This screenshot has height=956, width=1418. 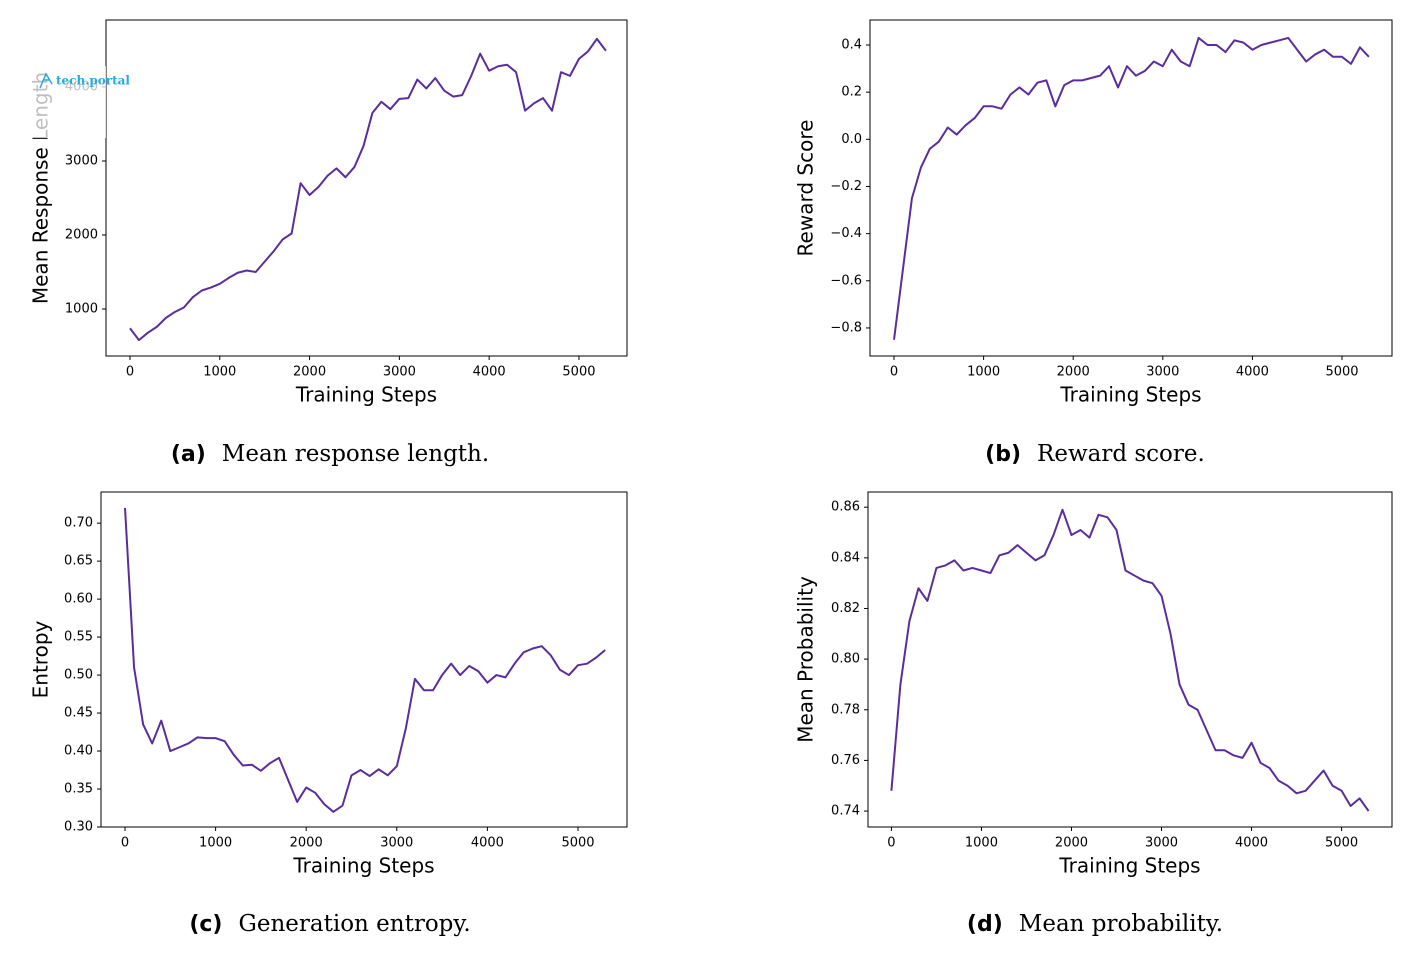 What do you see at coordinates (78, 637) in the screenshot?
I see `y-tick-label: 0.55` at bounding box center [78, 637].